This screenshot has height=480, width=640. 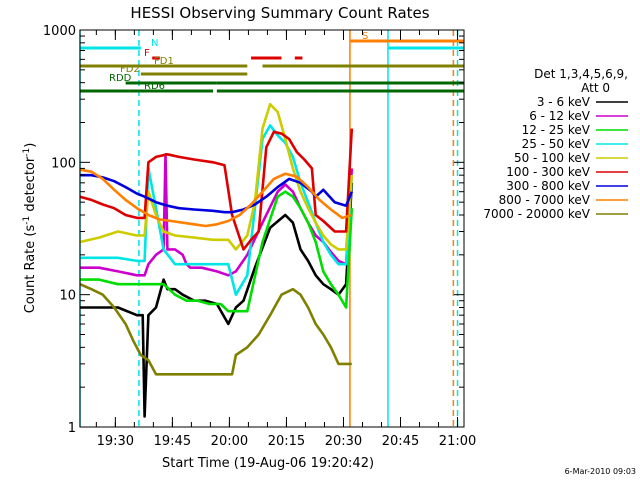 What do you see at coordinates (286, 441) in the screenshot?
I see `x-tick-label: 20:15` at bounding box center [286, 441].